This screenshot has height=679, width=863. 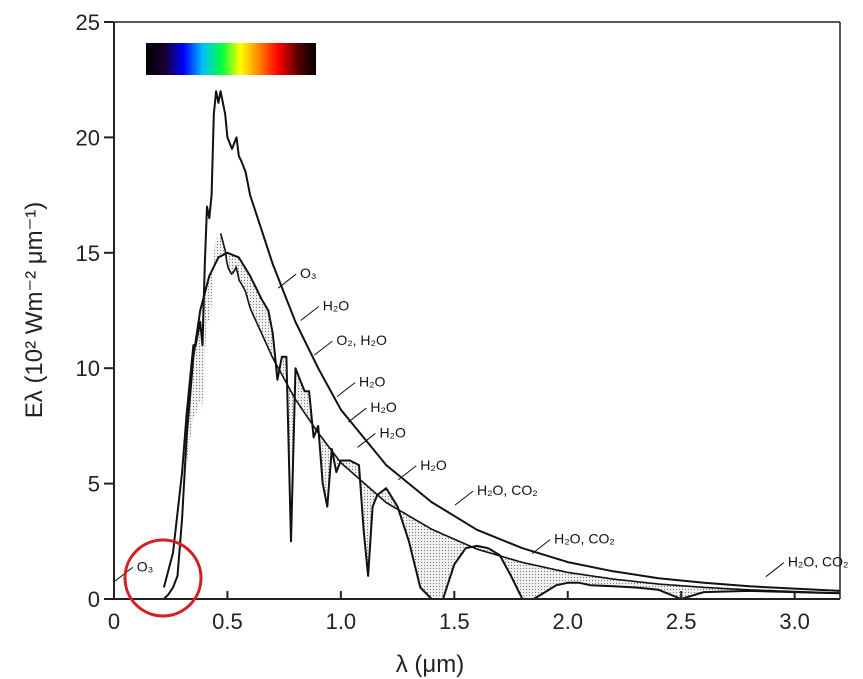 What do you see at coordinates (361, 340) in the screenshot?
I see `annotation-label: O₂, H₂O` at bounding box center [361, 340].